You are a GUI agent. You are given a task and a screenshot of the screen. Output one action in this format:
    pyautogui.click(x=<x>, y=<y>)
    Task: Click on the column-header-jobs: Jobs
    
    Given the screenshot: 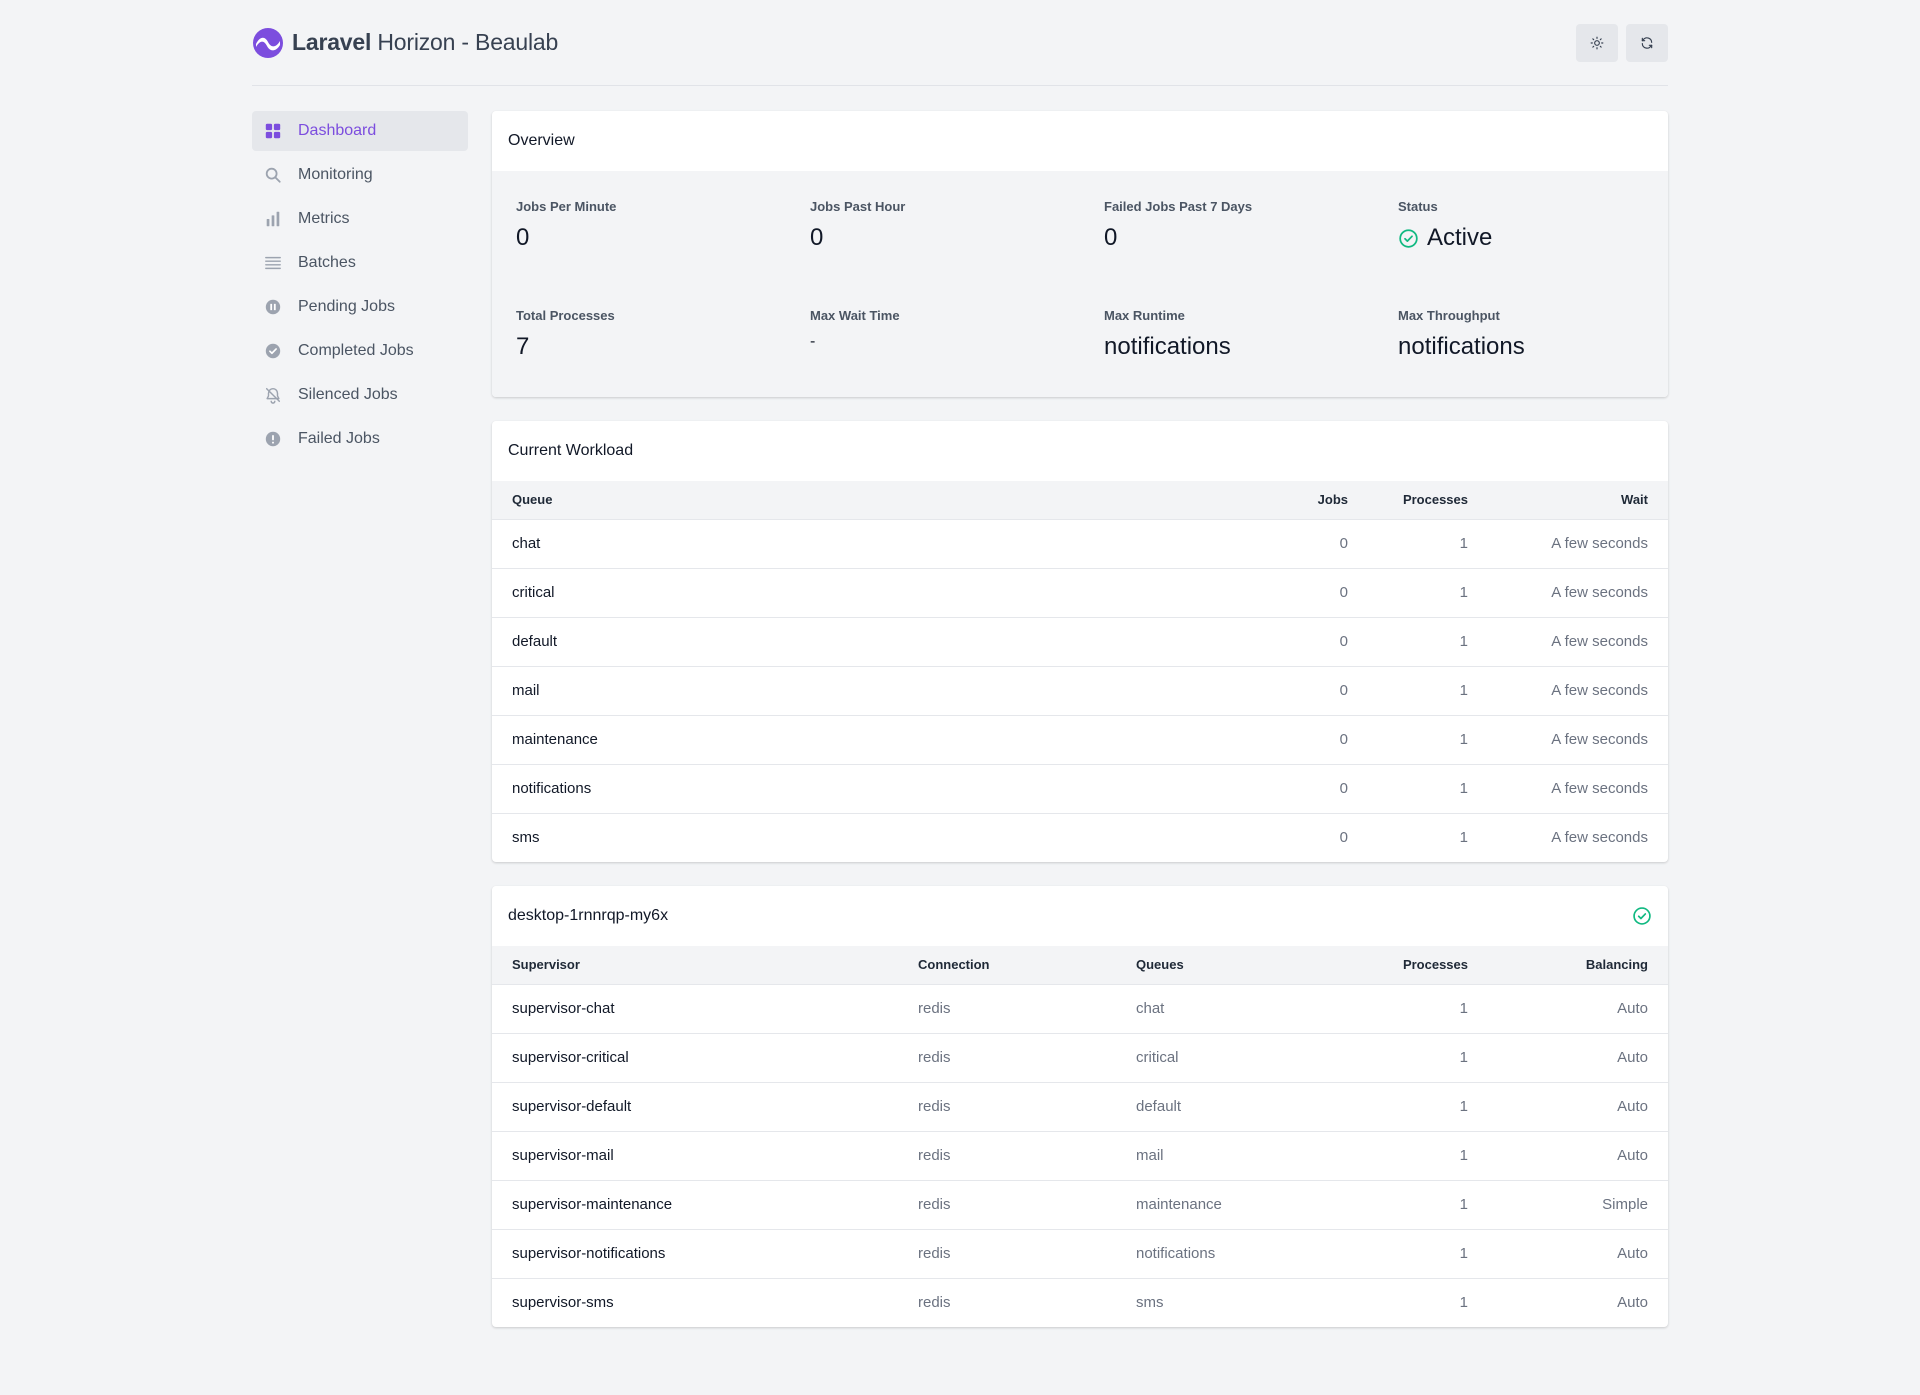 What is the action you would take?
    pyautogui.click(x=1332, y=500)
    